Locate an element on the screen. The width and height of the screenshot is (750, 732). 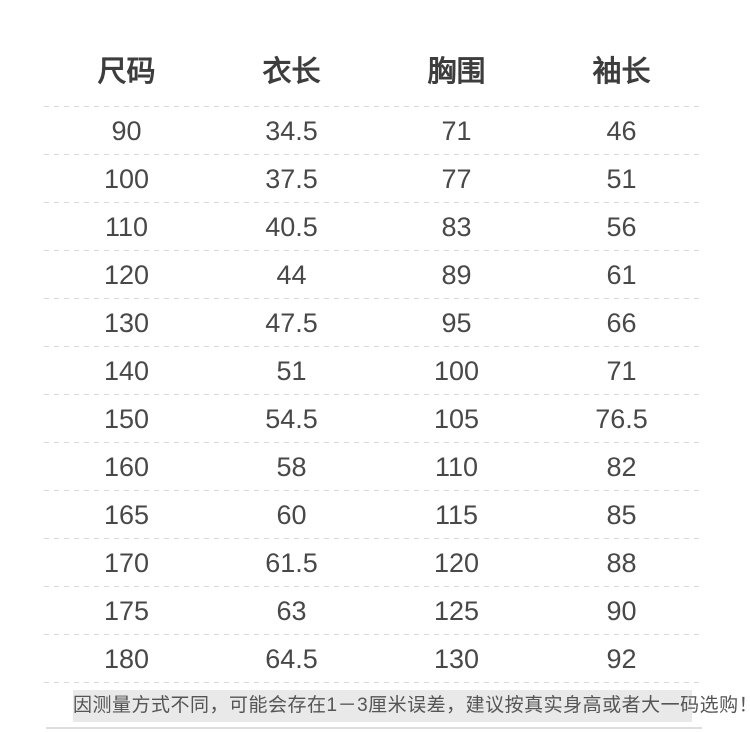
cell-size: 150 is located at coordinates (126, 419).